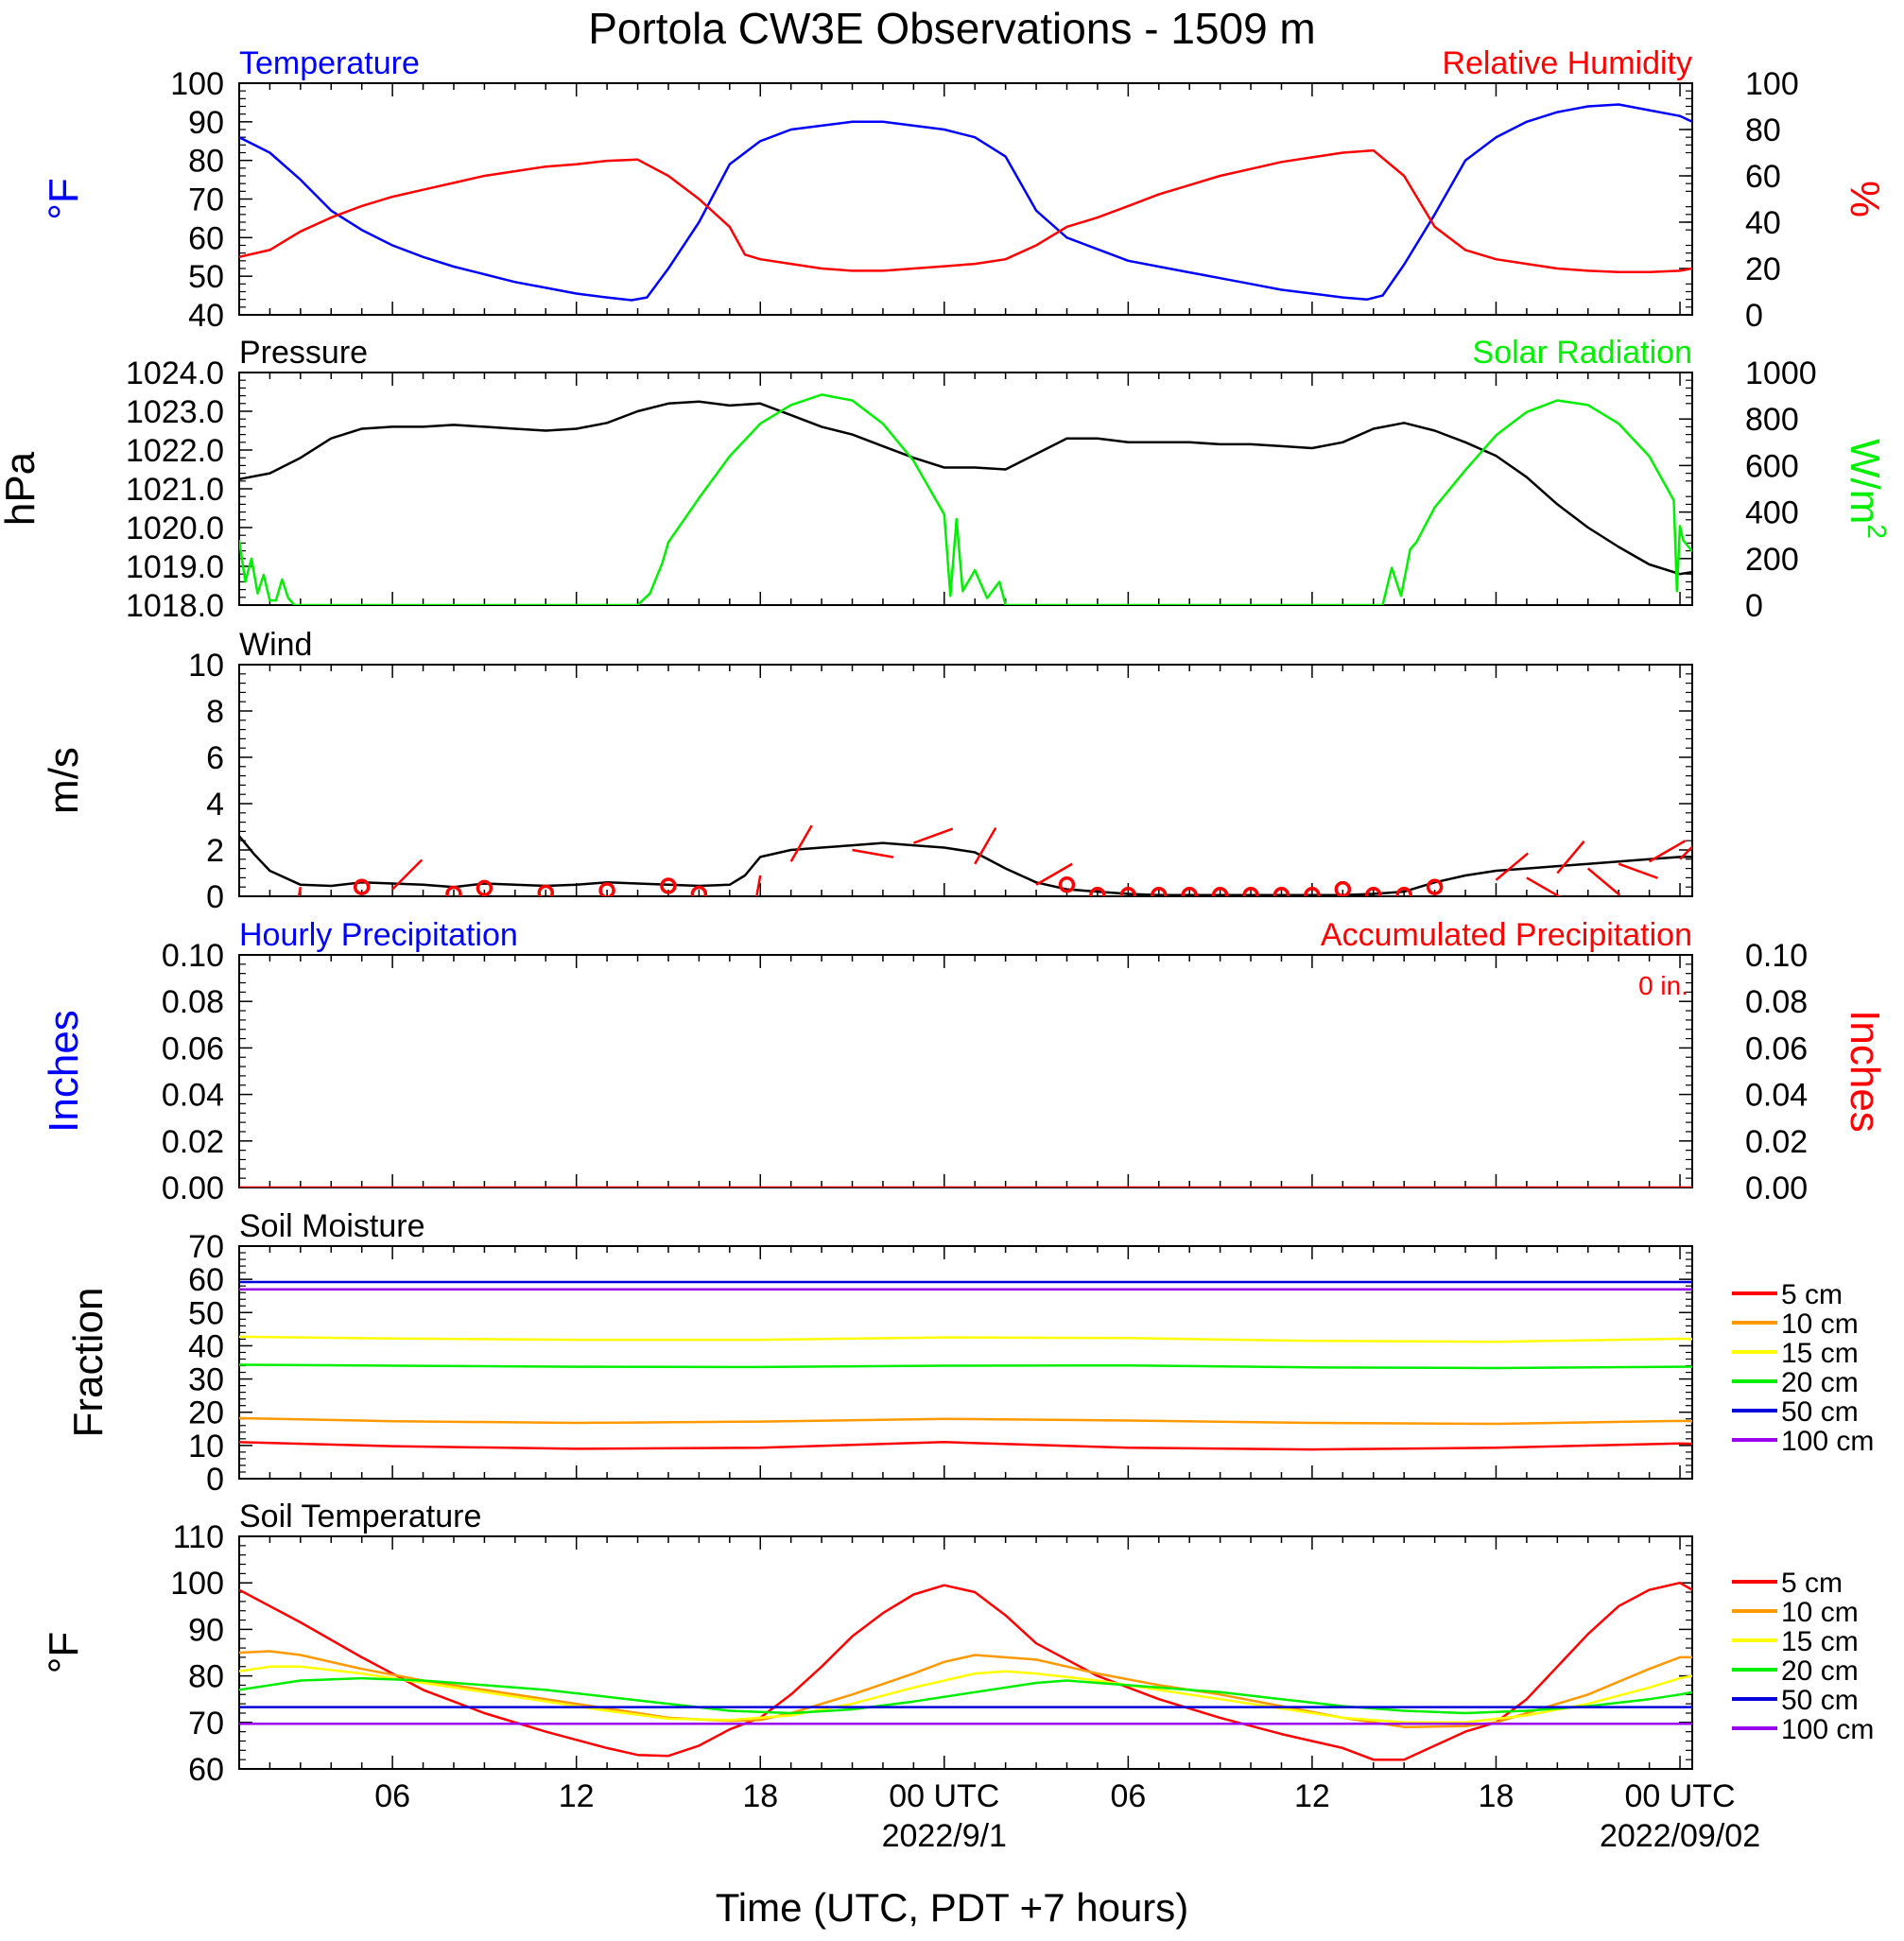 Image resolution: width=1904 pixels, height=1941 pixels. I want to click on x-date-label: 2022/09/02, so click(1680, 1836).